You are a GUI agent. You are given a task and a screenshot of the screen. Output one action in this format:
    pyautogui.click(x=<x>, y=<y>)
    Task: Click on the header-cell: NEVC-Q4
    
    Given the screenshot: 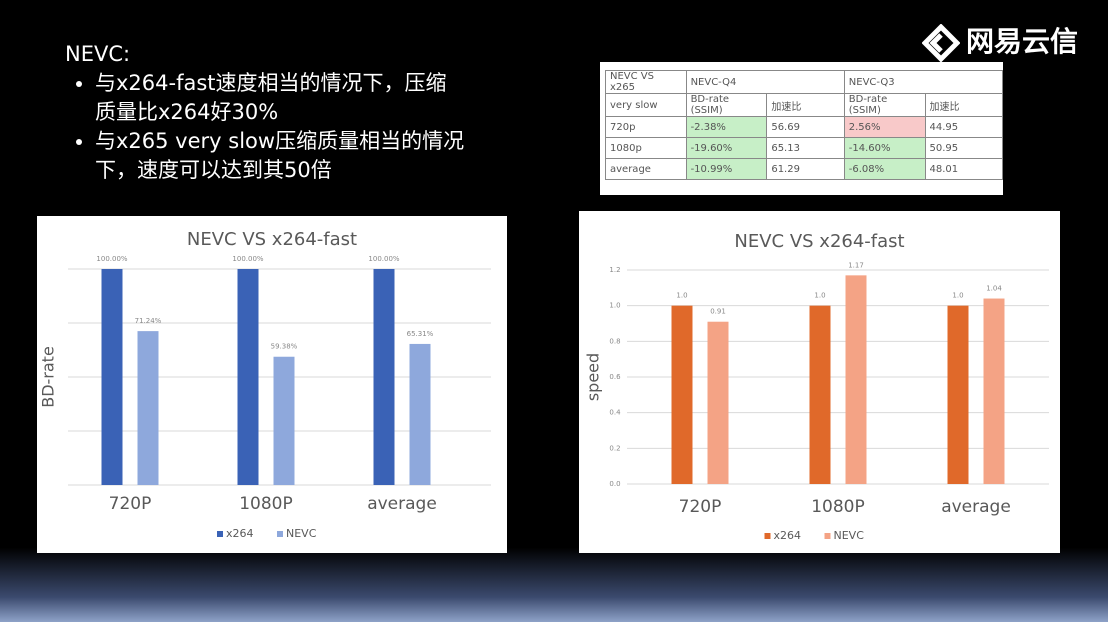 What is the action you would take?
    pyautogui.click(x=765, y=82)
    